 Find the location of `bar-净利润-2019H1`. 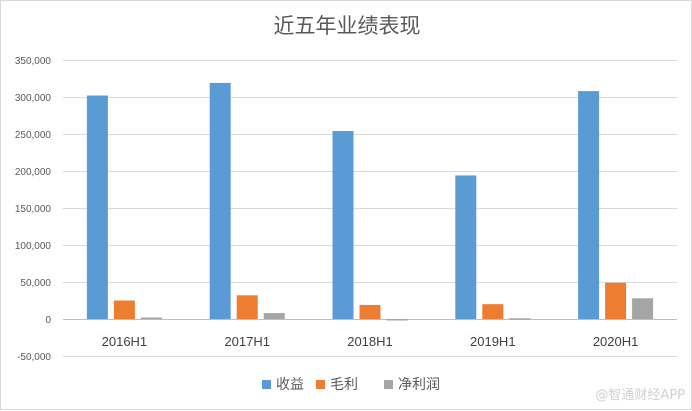

bar-净利润-2019H1 is located at coordinates (520, 319).